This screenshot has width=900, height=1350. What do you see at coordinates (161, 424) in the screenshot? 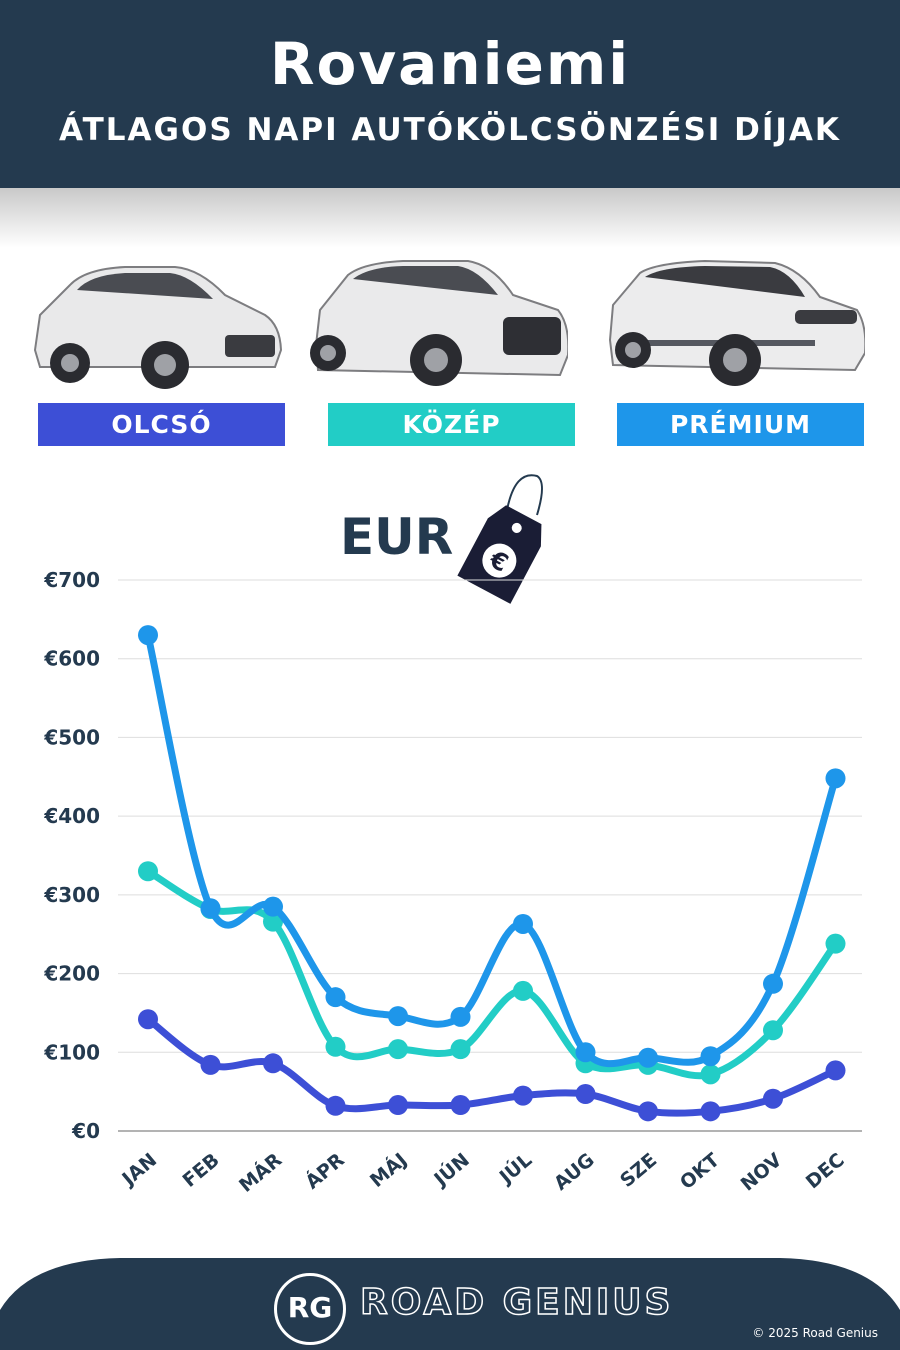
I see `legend-badge-olcso: OLCSÓ` at bounding box center [161, 424].